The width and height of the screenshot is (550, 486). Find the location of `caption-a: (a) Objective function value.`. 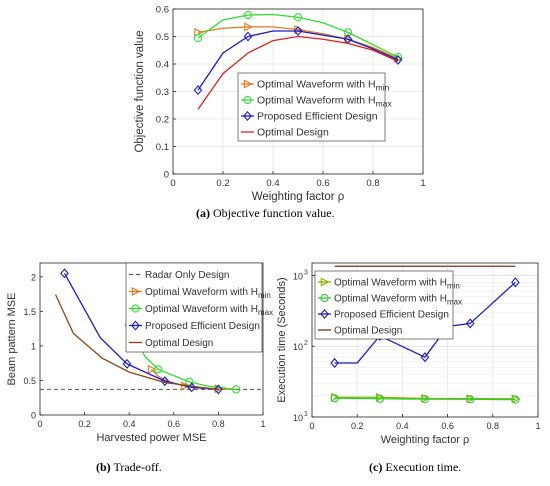

caption-a: (a) Objective function value. is located at coordinates (265, 213).